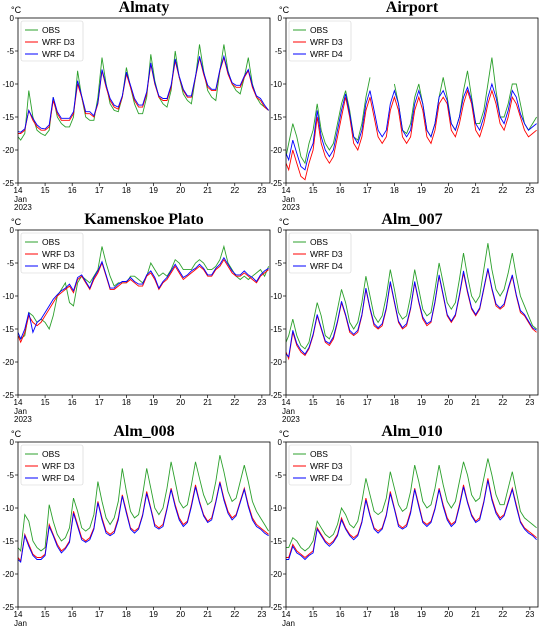 The width and height of the screenshot is (550, 627). Describe the element at coordinates (411, 219) in the screenshot. I see `chart-title: Alm_007` at that location.